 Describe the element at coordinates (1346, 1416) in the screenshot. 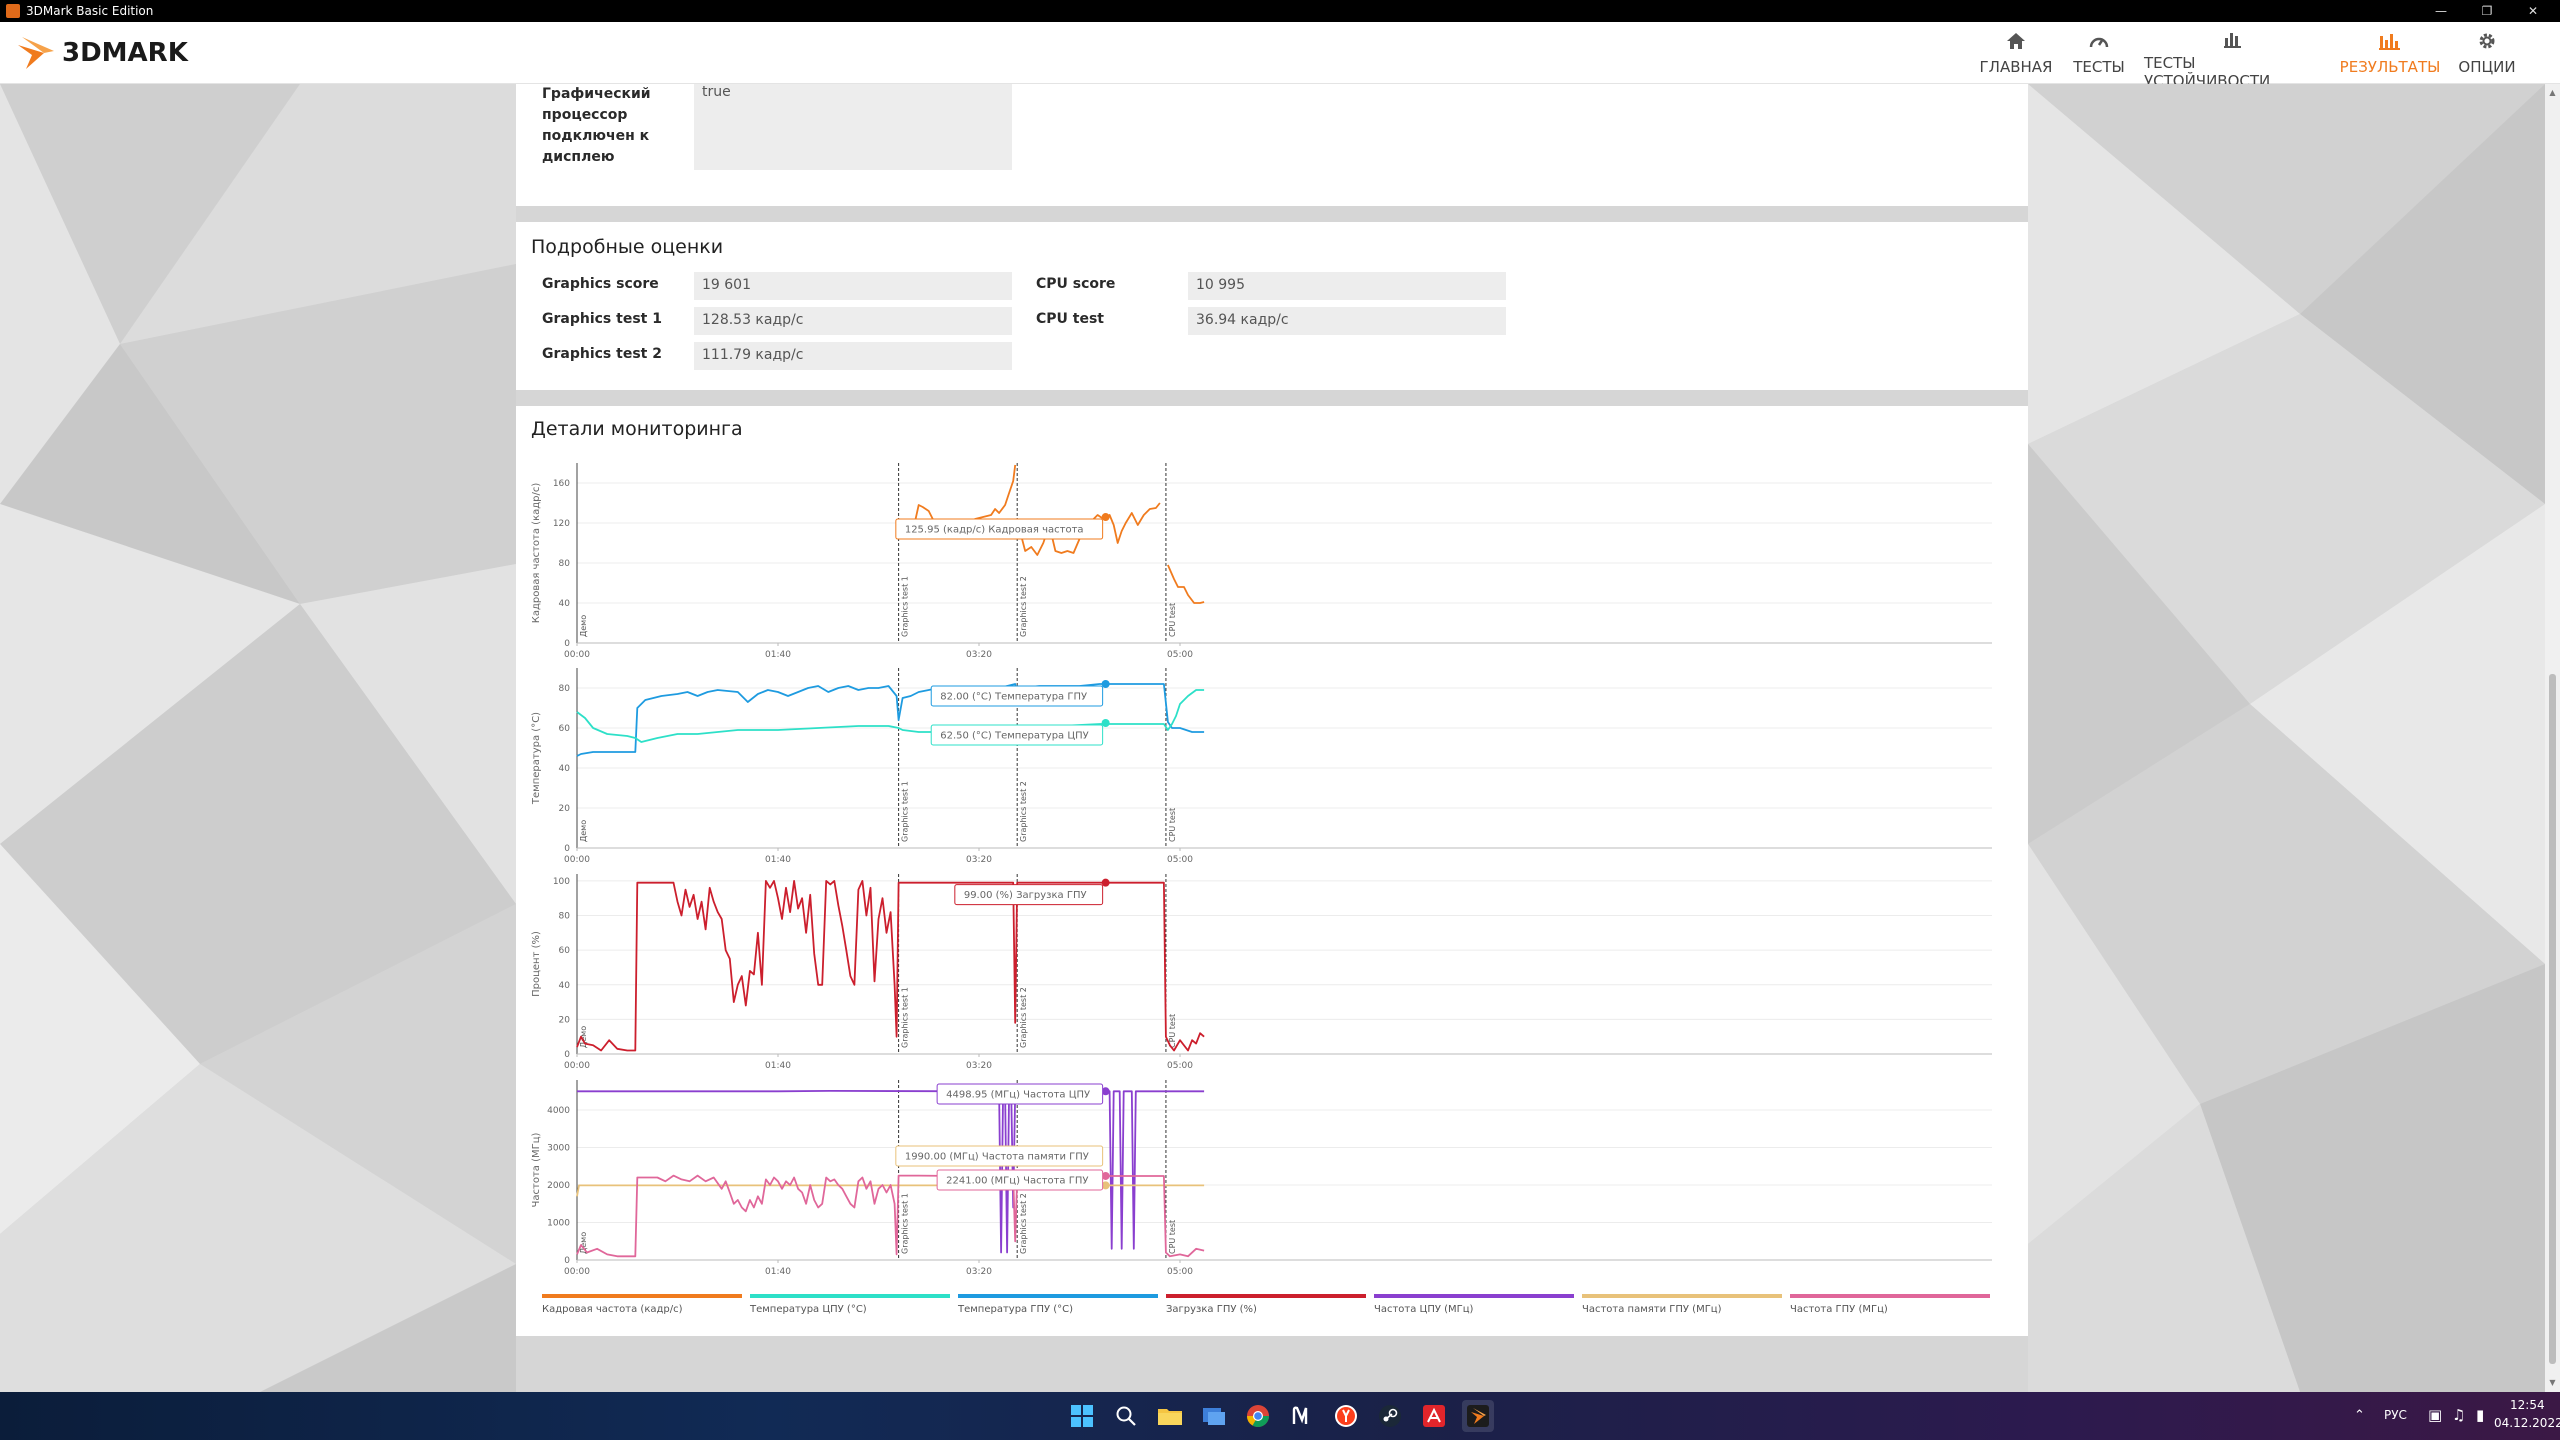

I see `yandex-browser-icon` at that location.